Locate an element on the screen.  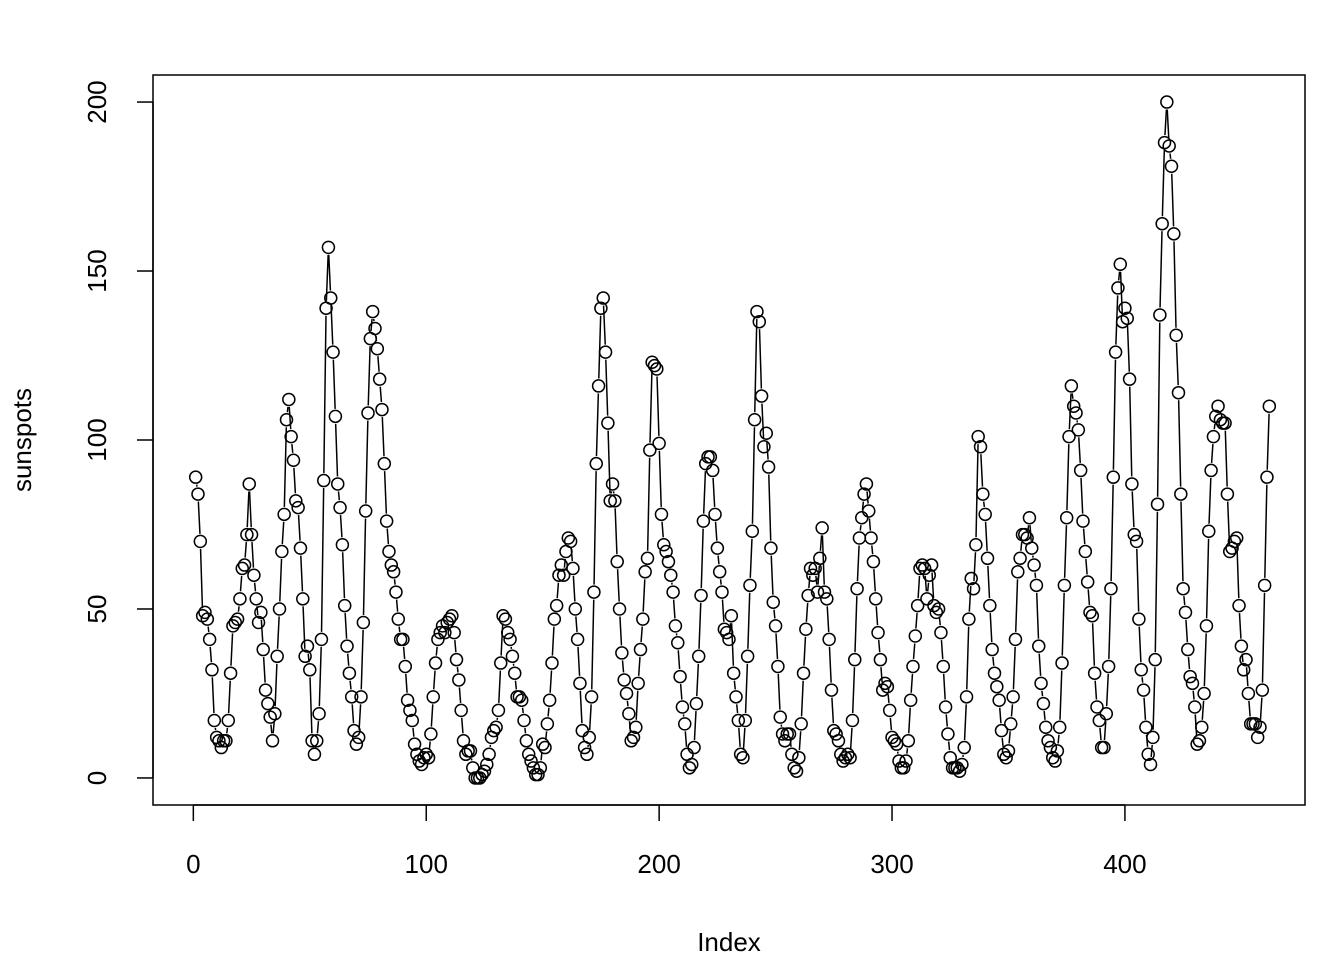
x-tick-label: 0 is located at coordinates (193, 864).